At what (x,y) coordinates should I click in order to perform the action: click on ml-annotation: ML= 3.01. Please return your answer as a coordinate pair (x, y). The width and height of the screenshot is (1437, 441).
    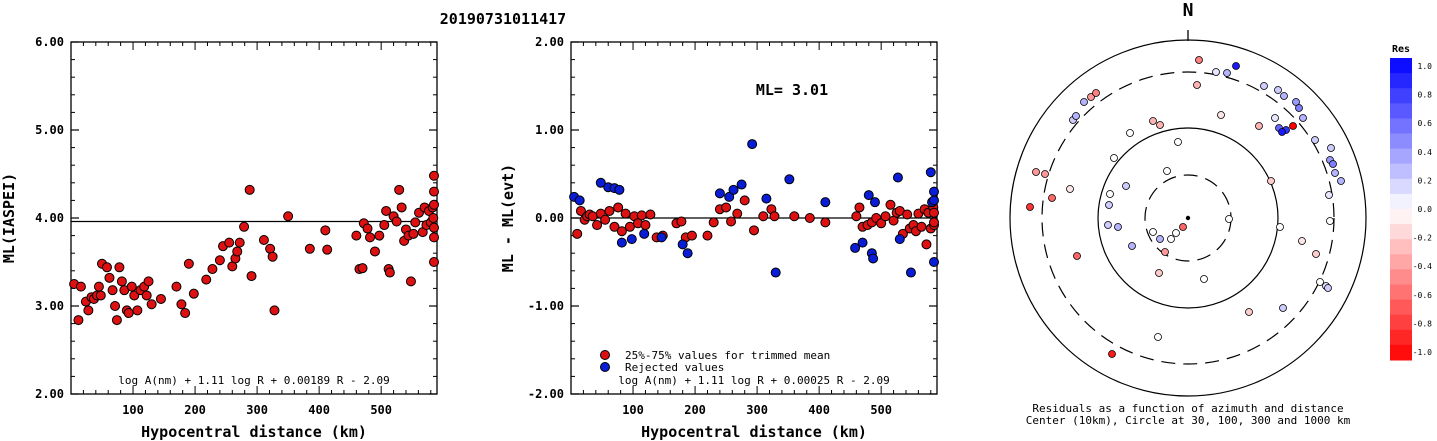
    Looking at the image, I should click on (792, 90).